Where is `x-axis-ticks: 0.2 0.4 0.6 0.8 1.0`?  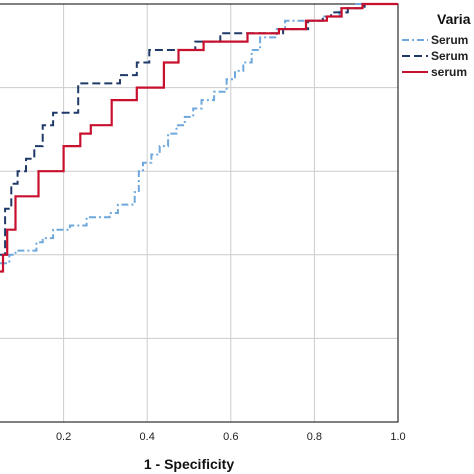
x-axis-ticks: 0.2 0.4 0.6 0.8 1.0 is located at coordinates (231, 437).